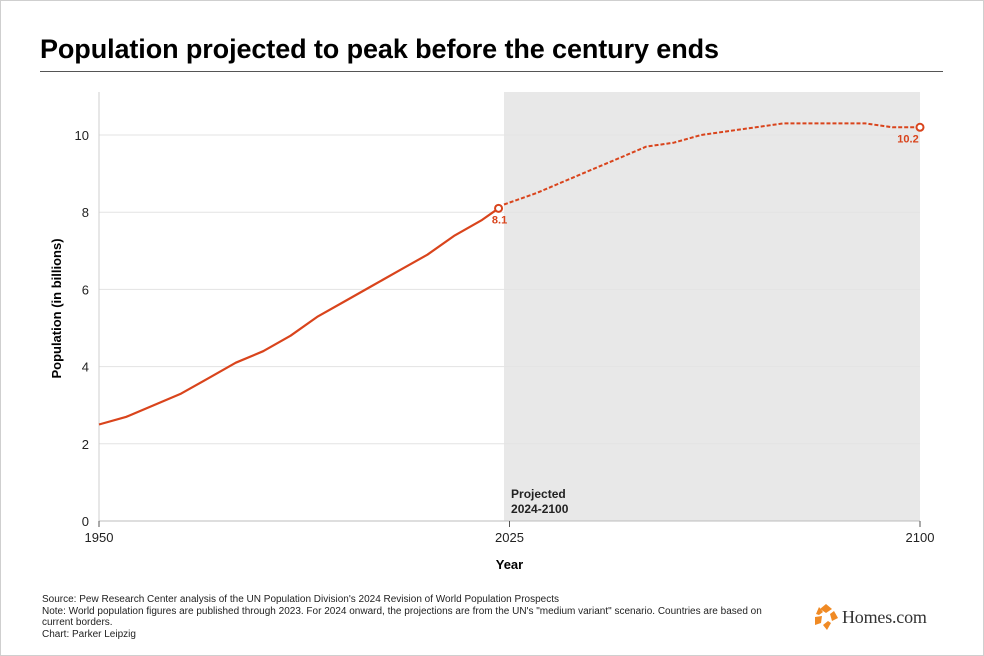  What do you see at coordinates (884, 616) in the screenshot?
I see `brand-name: Homes.com` at bounding box center [884, 616].